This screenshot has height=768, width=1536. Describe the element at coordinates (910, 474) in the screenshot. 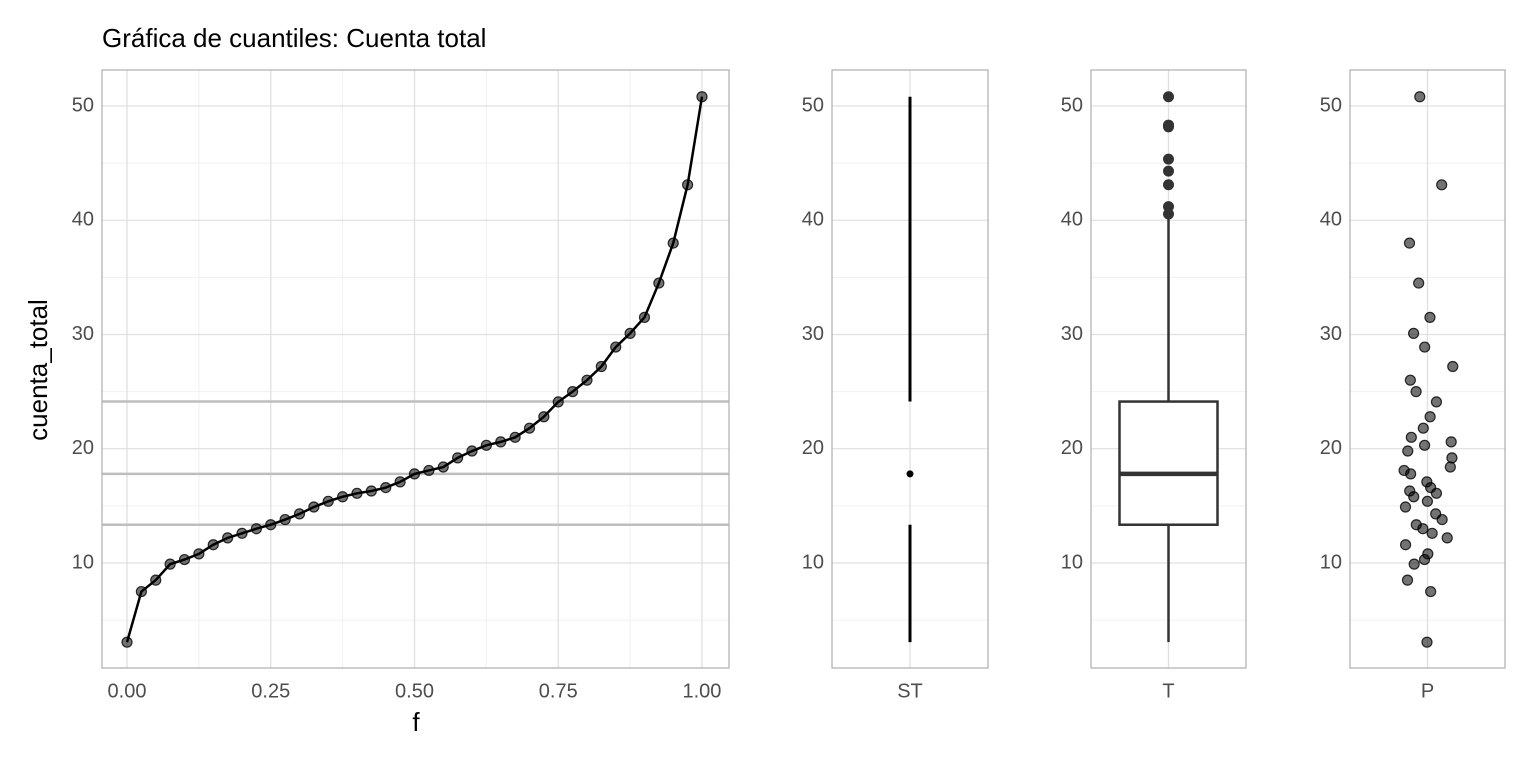

I see `median-point` at that location.